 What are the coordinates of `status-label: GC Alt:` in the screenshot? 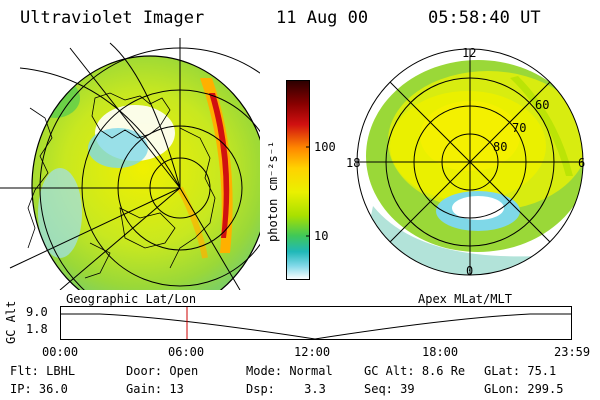 It's located at (389, 371).